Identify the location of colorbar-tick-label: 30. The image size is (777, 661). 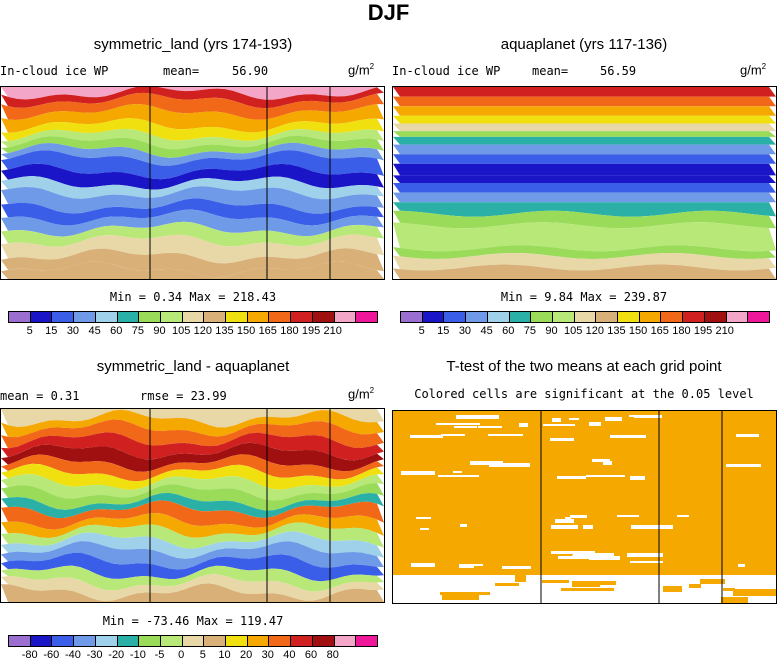
(267, 655).